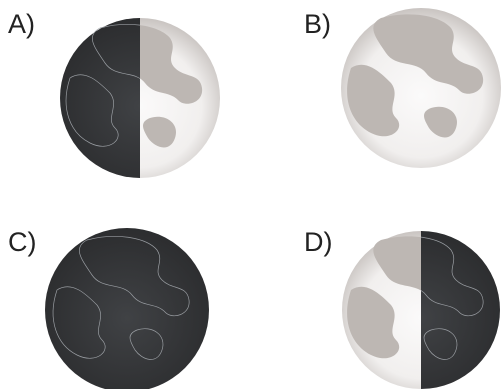 The height and width of the screenshot is (389, 502). What do you see at coordinates (127, 308) in the screenshot?
I see `moon-new` at bounding box center [127, 308].